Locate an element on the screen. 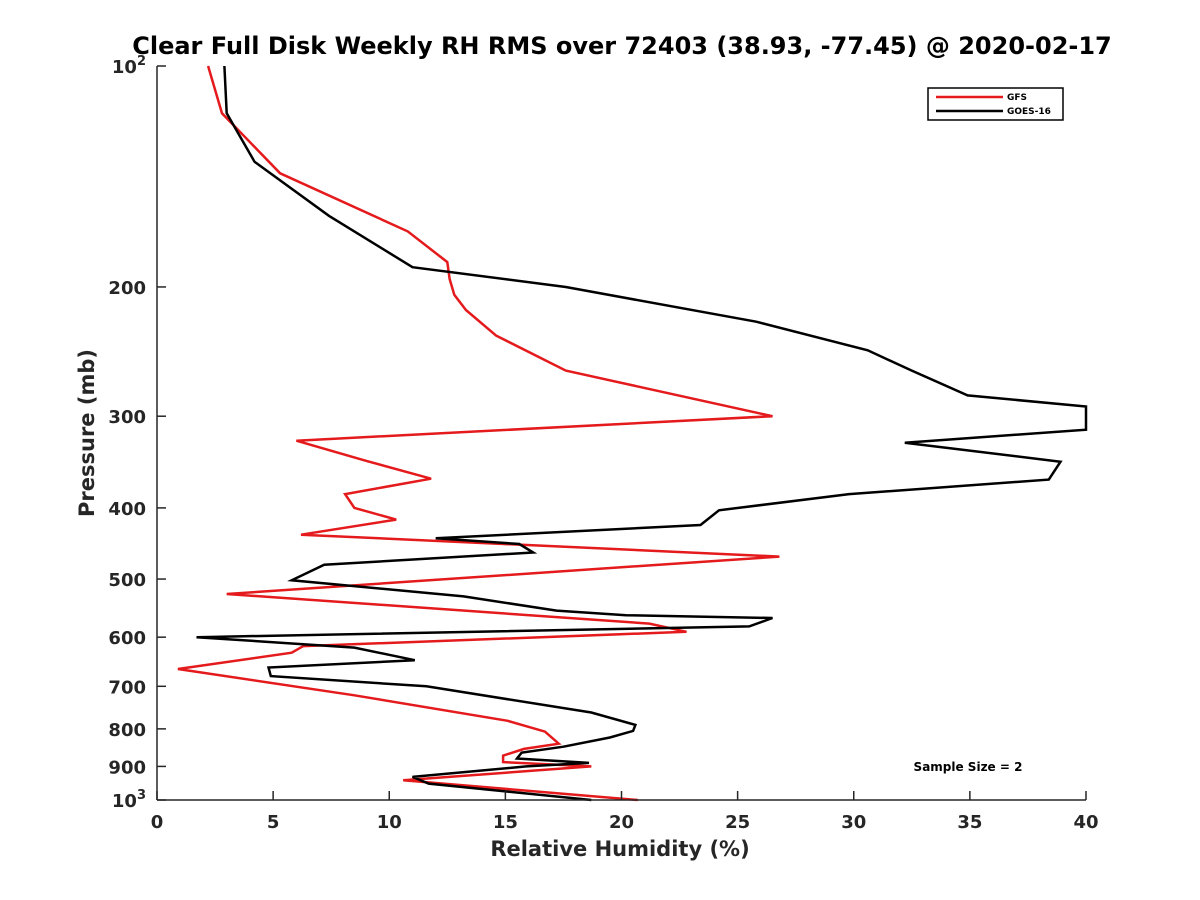 The height and width of the screenshot is (900, 1200). x-tick-label: 5 is located at coordinates (273, 822).